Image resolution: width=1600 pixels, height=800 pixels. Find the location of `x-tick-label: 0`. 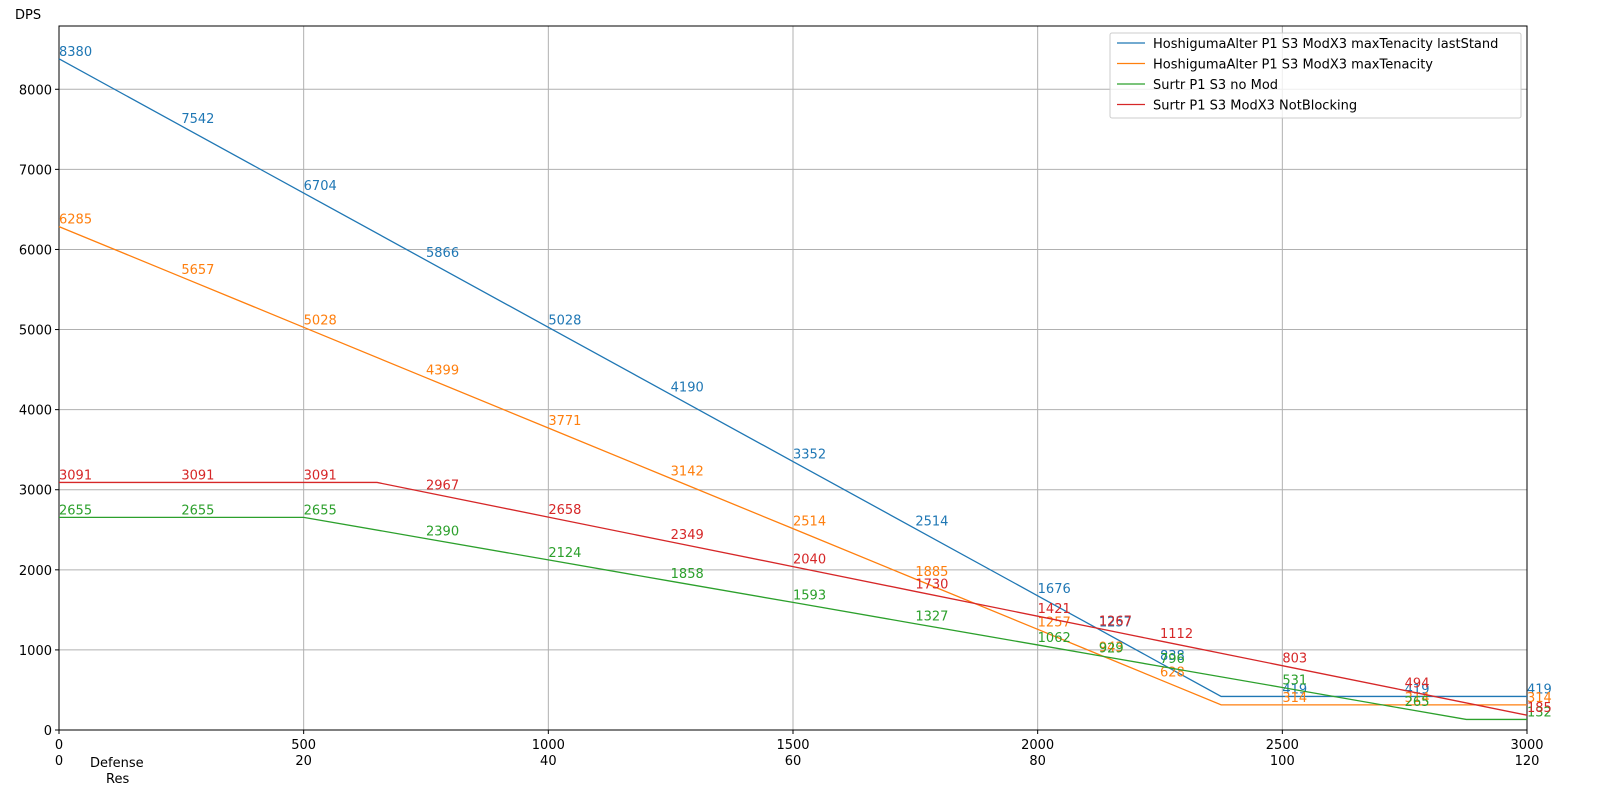

x-tick-label: 0 is located at coordinates (59, 745).